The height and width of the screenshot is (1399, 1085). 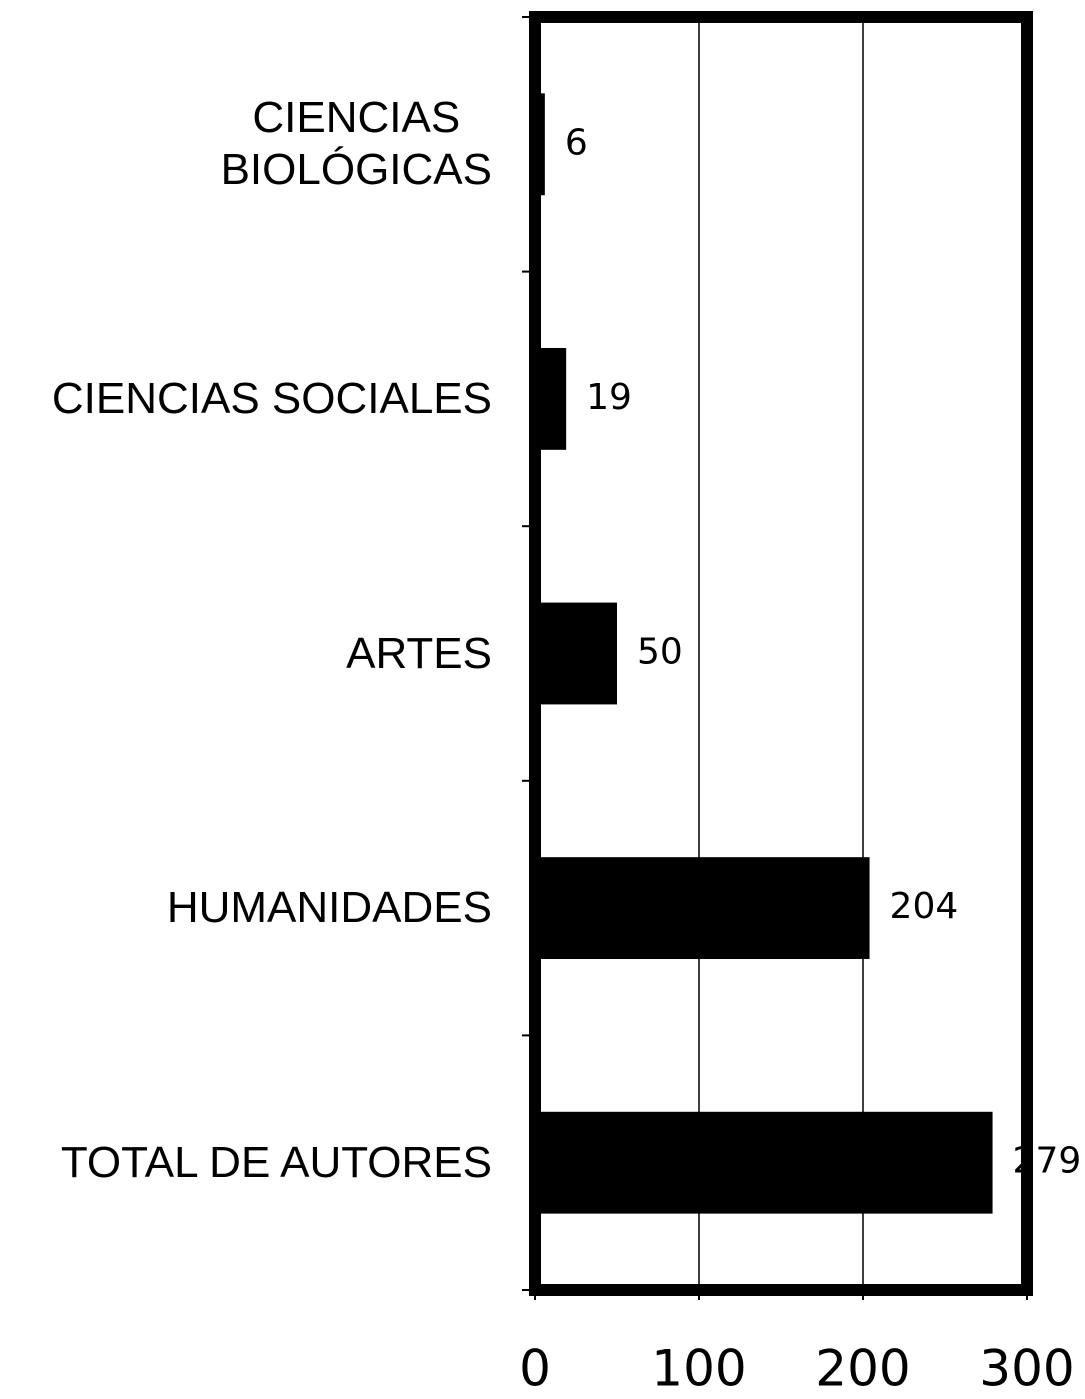 I want to click on x-tick-label: 300, so click(x=1026, y=1369).